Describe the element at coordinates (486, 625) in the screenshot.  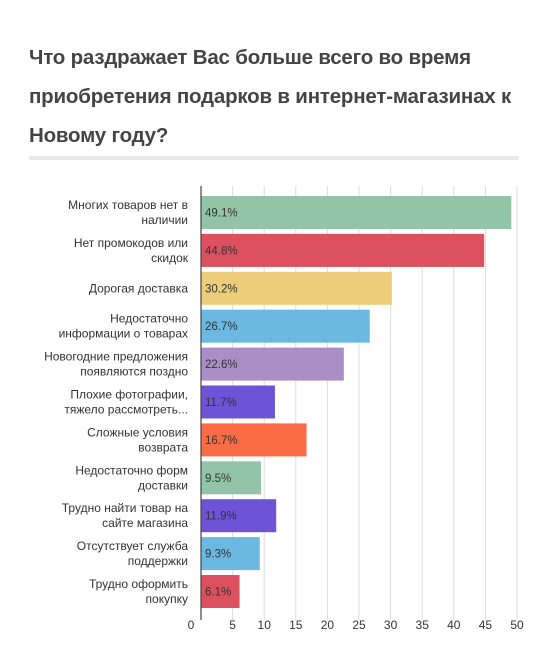
I see `x-tick-label: 45` at that location.